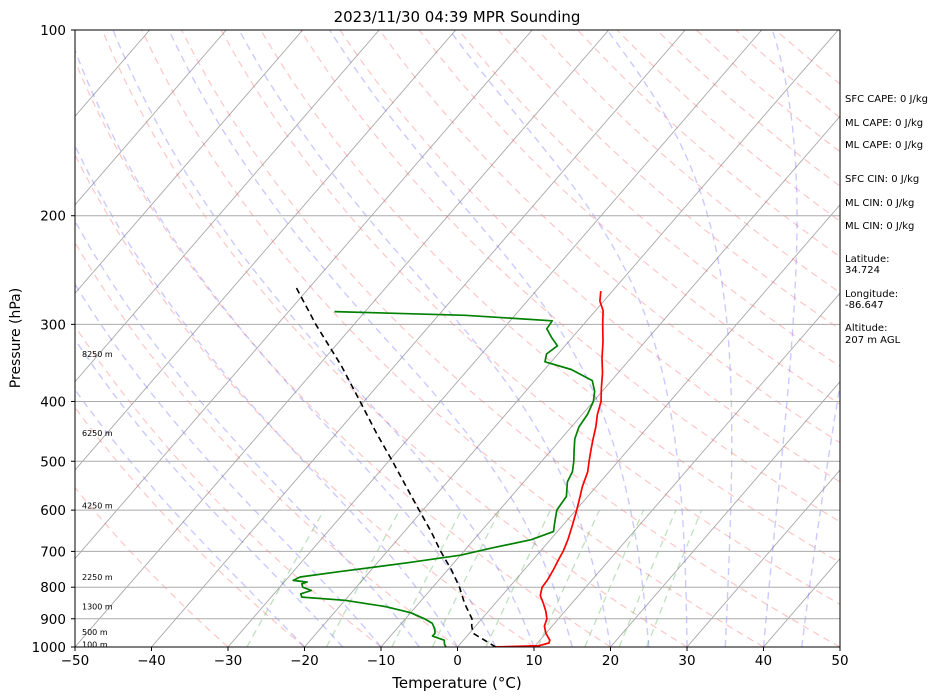  What do you see at coordinates (763, 661) in the screenshot?
I see `x-tick-label: 40` at bounding box center [763, 661].